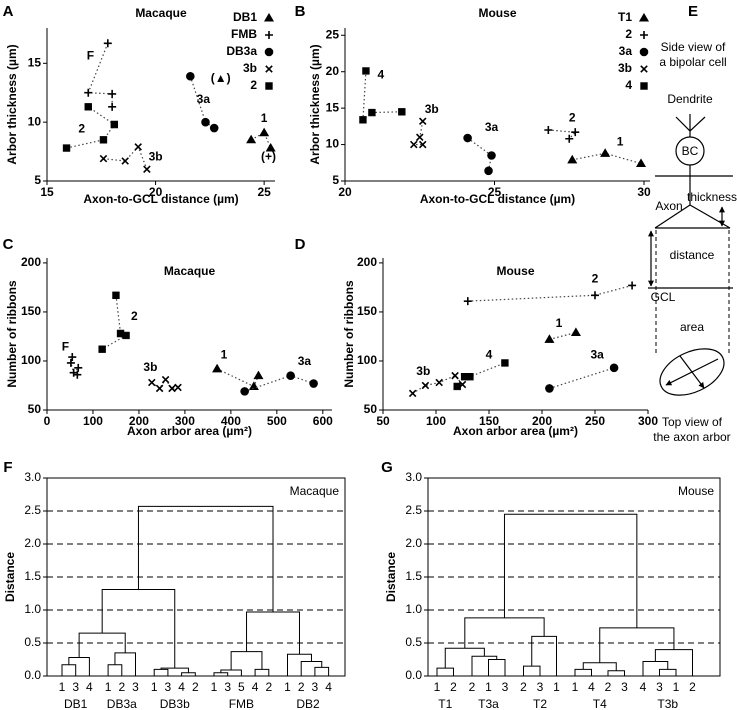  I want to click on diagram-title: a bipolar cell, so click(692, 62).